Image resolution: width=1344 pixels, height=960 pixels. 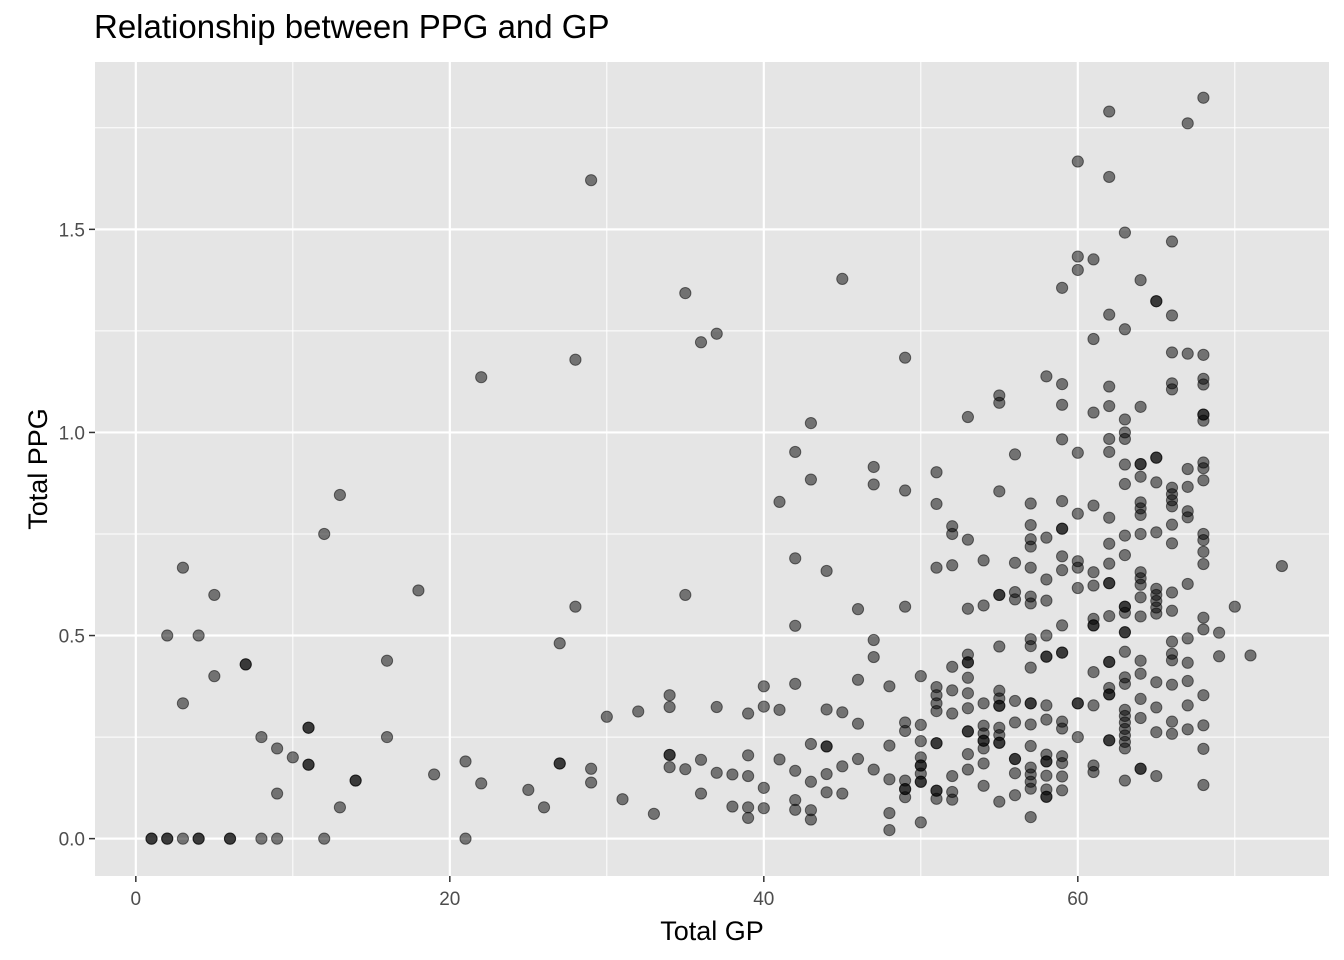 I want to click on x-tick-label: 20, so click(x=449, y=899).